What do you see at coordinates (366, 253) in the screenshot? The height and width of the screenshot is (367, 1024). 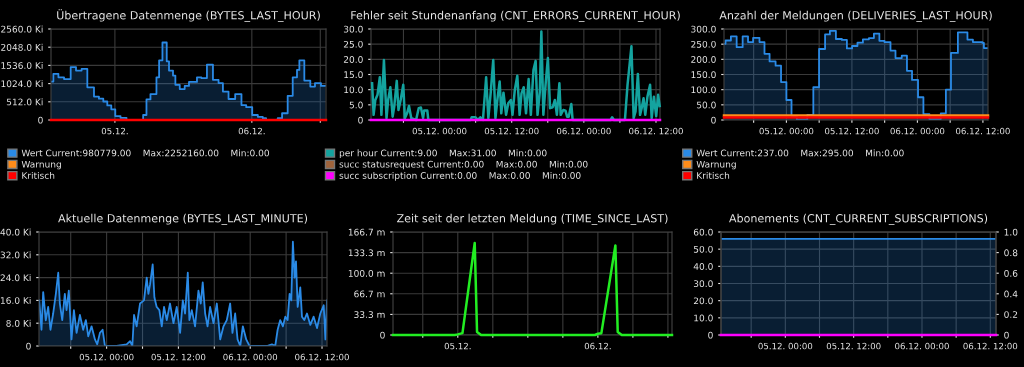 I see `y-tick-label: 133.3 m` at bounding box center [366, 253].